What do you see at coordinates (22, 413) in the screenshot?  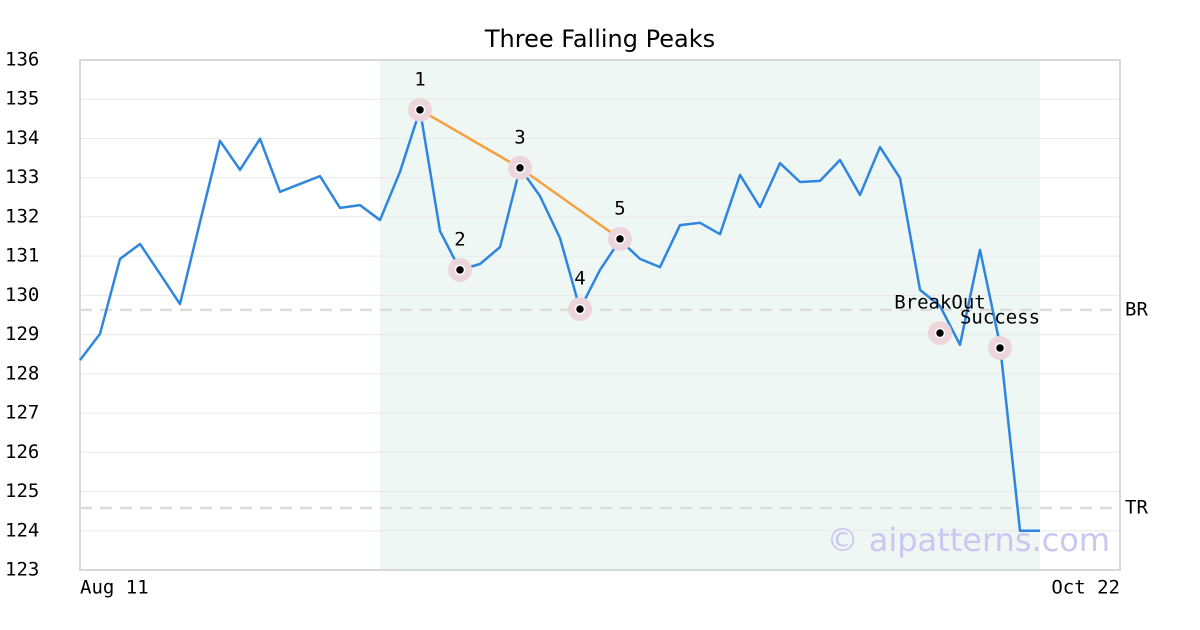 I see `y-tick-label: 127` at bounding box center [22, 413].